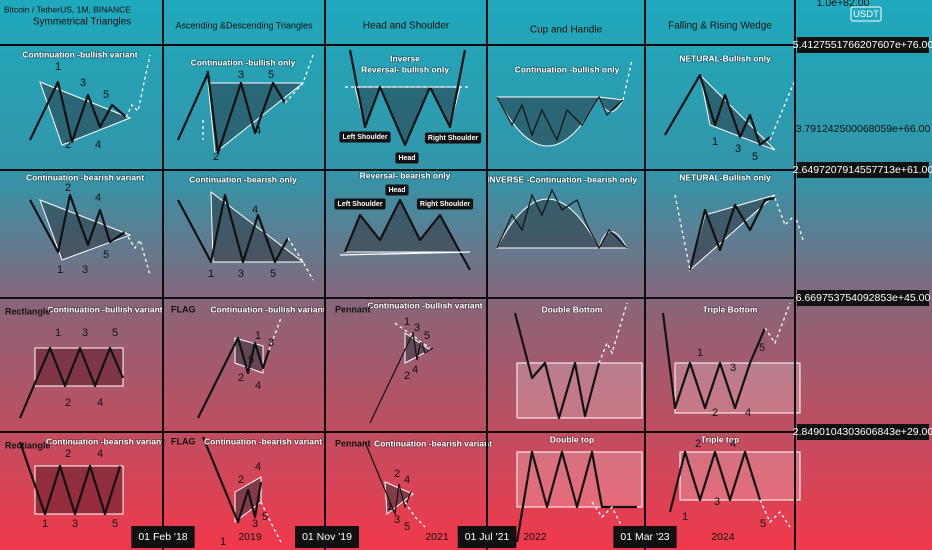  Describe the element at coordinates (843, 4) in the screenshot. I see `price-label: 1.0e+82.00` at that location.